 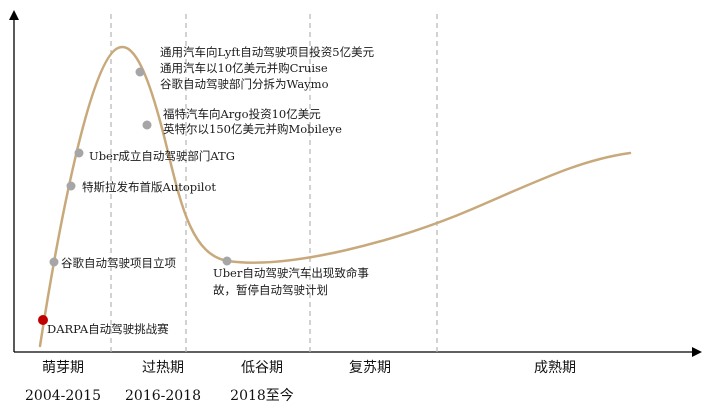 I want to click on event-label-6: 福特汽车向Argo投资10亿美元英特尔以150亿美元并购Mobileye, so click(x=252, y=121).